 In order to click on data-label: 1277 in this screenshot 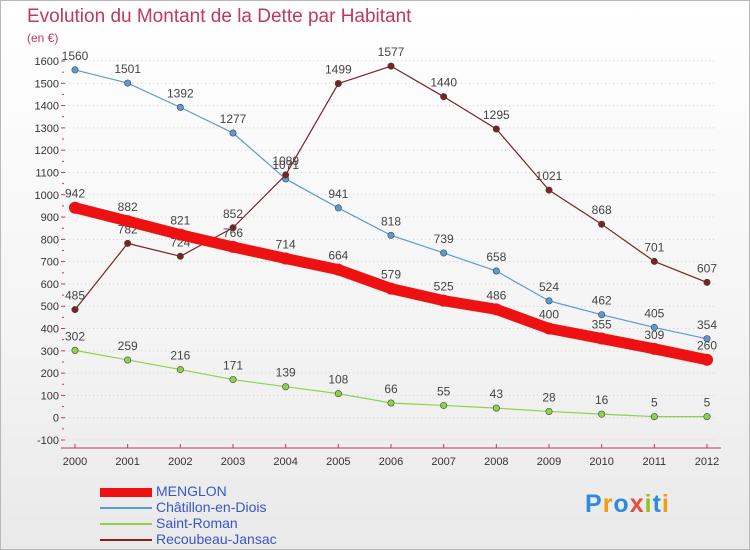, I will do `click(233, 119)`.